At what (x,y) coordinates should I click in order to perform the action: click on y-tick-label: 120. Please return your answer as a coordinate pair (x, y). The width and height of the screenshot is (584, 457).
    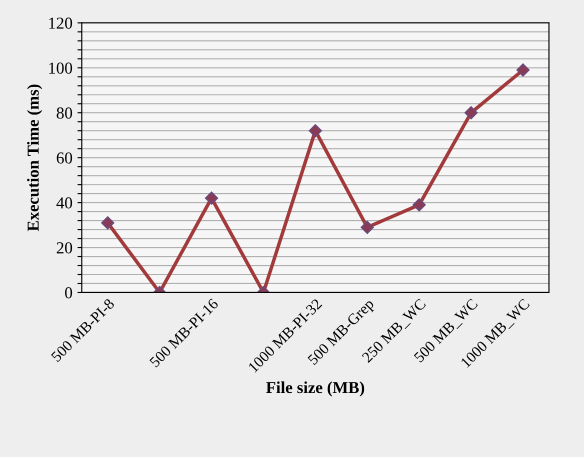
    Looking at the image, I should click on (60, 23).